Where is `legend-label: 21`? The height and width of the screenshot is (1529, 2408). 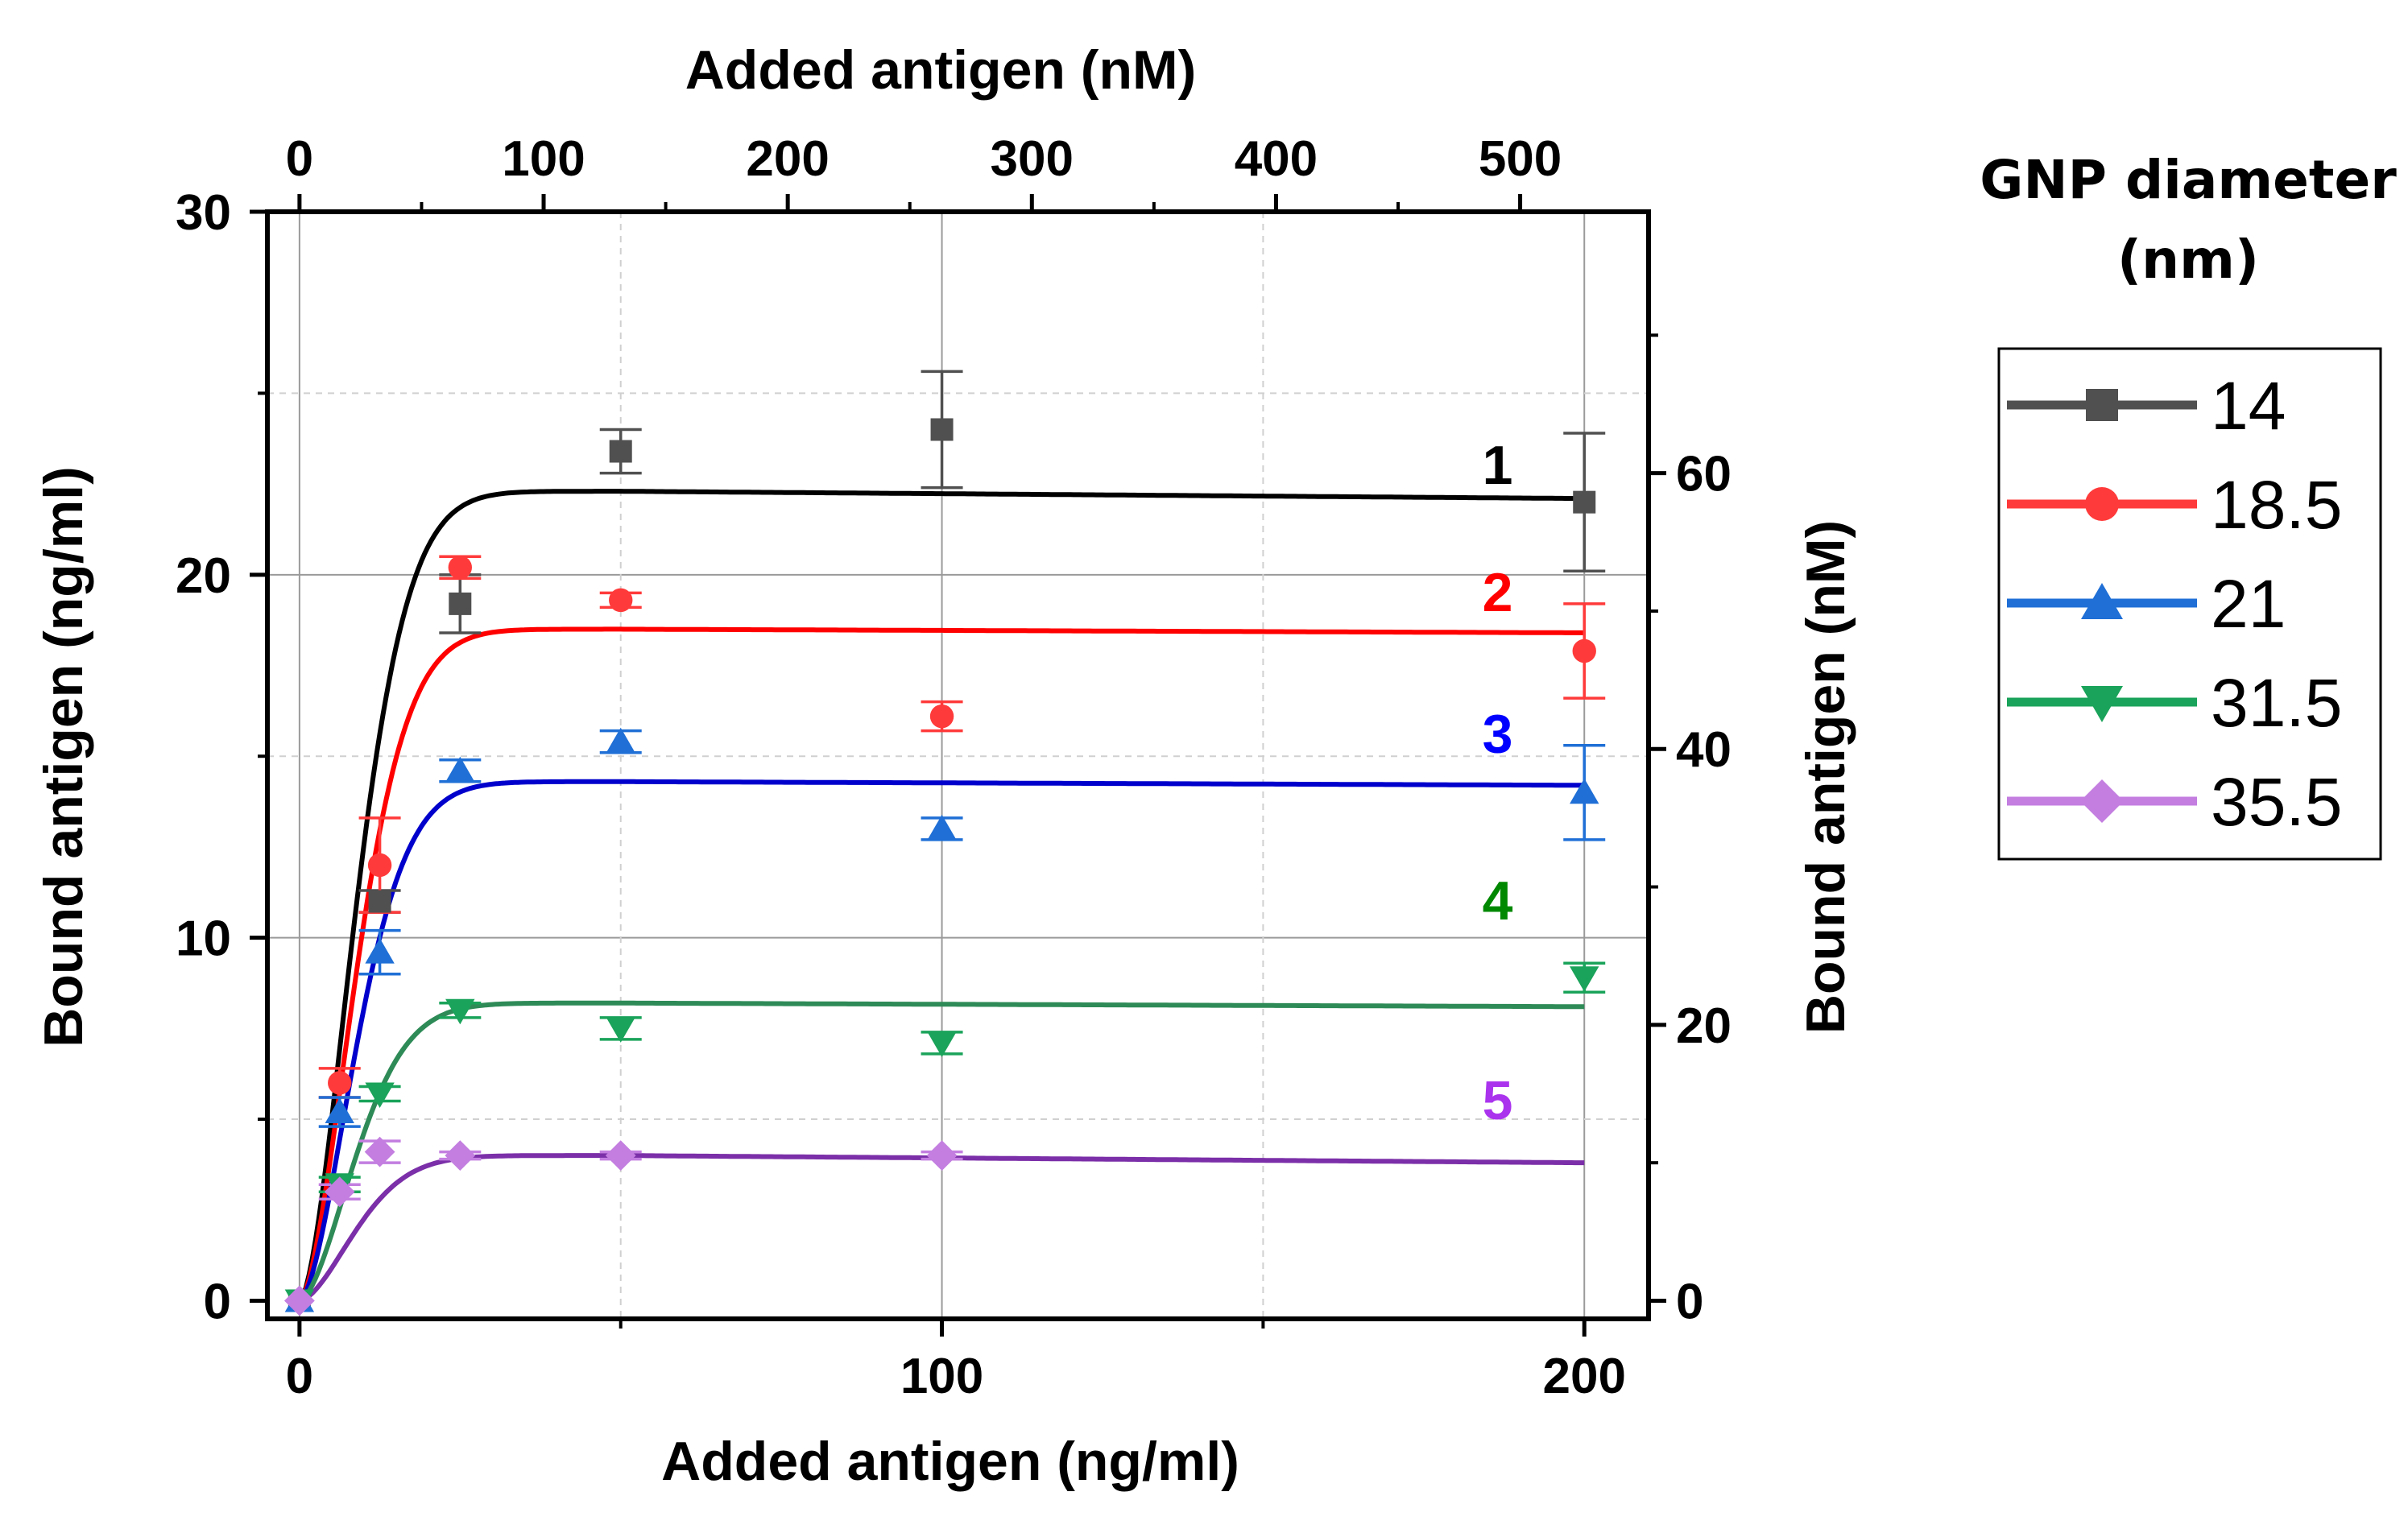 legend-label: 21 is located at coordinates (2248, 604).